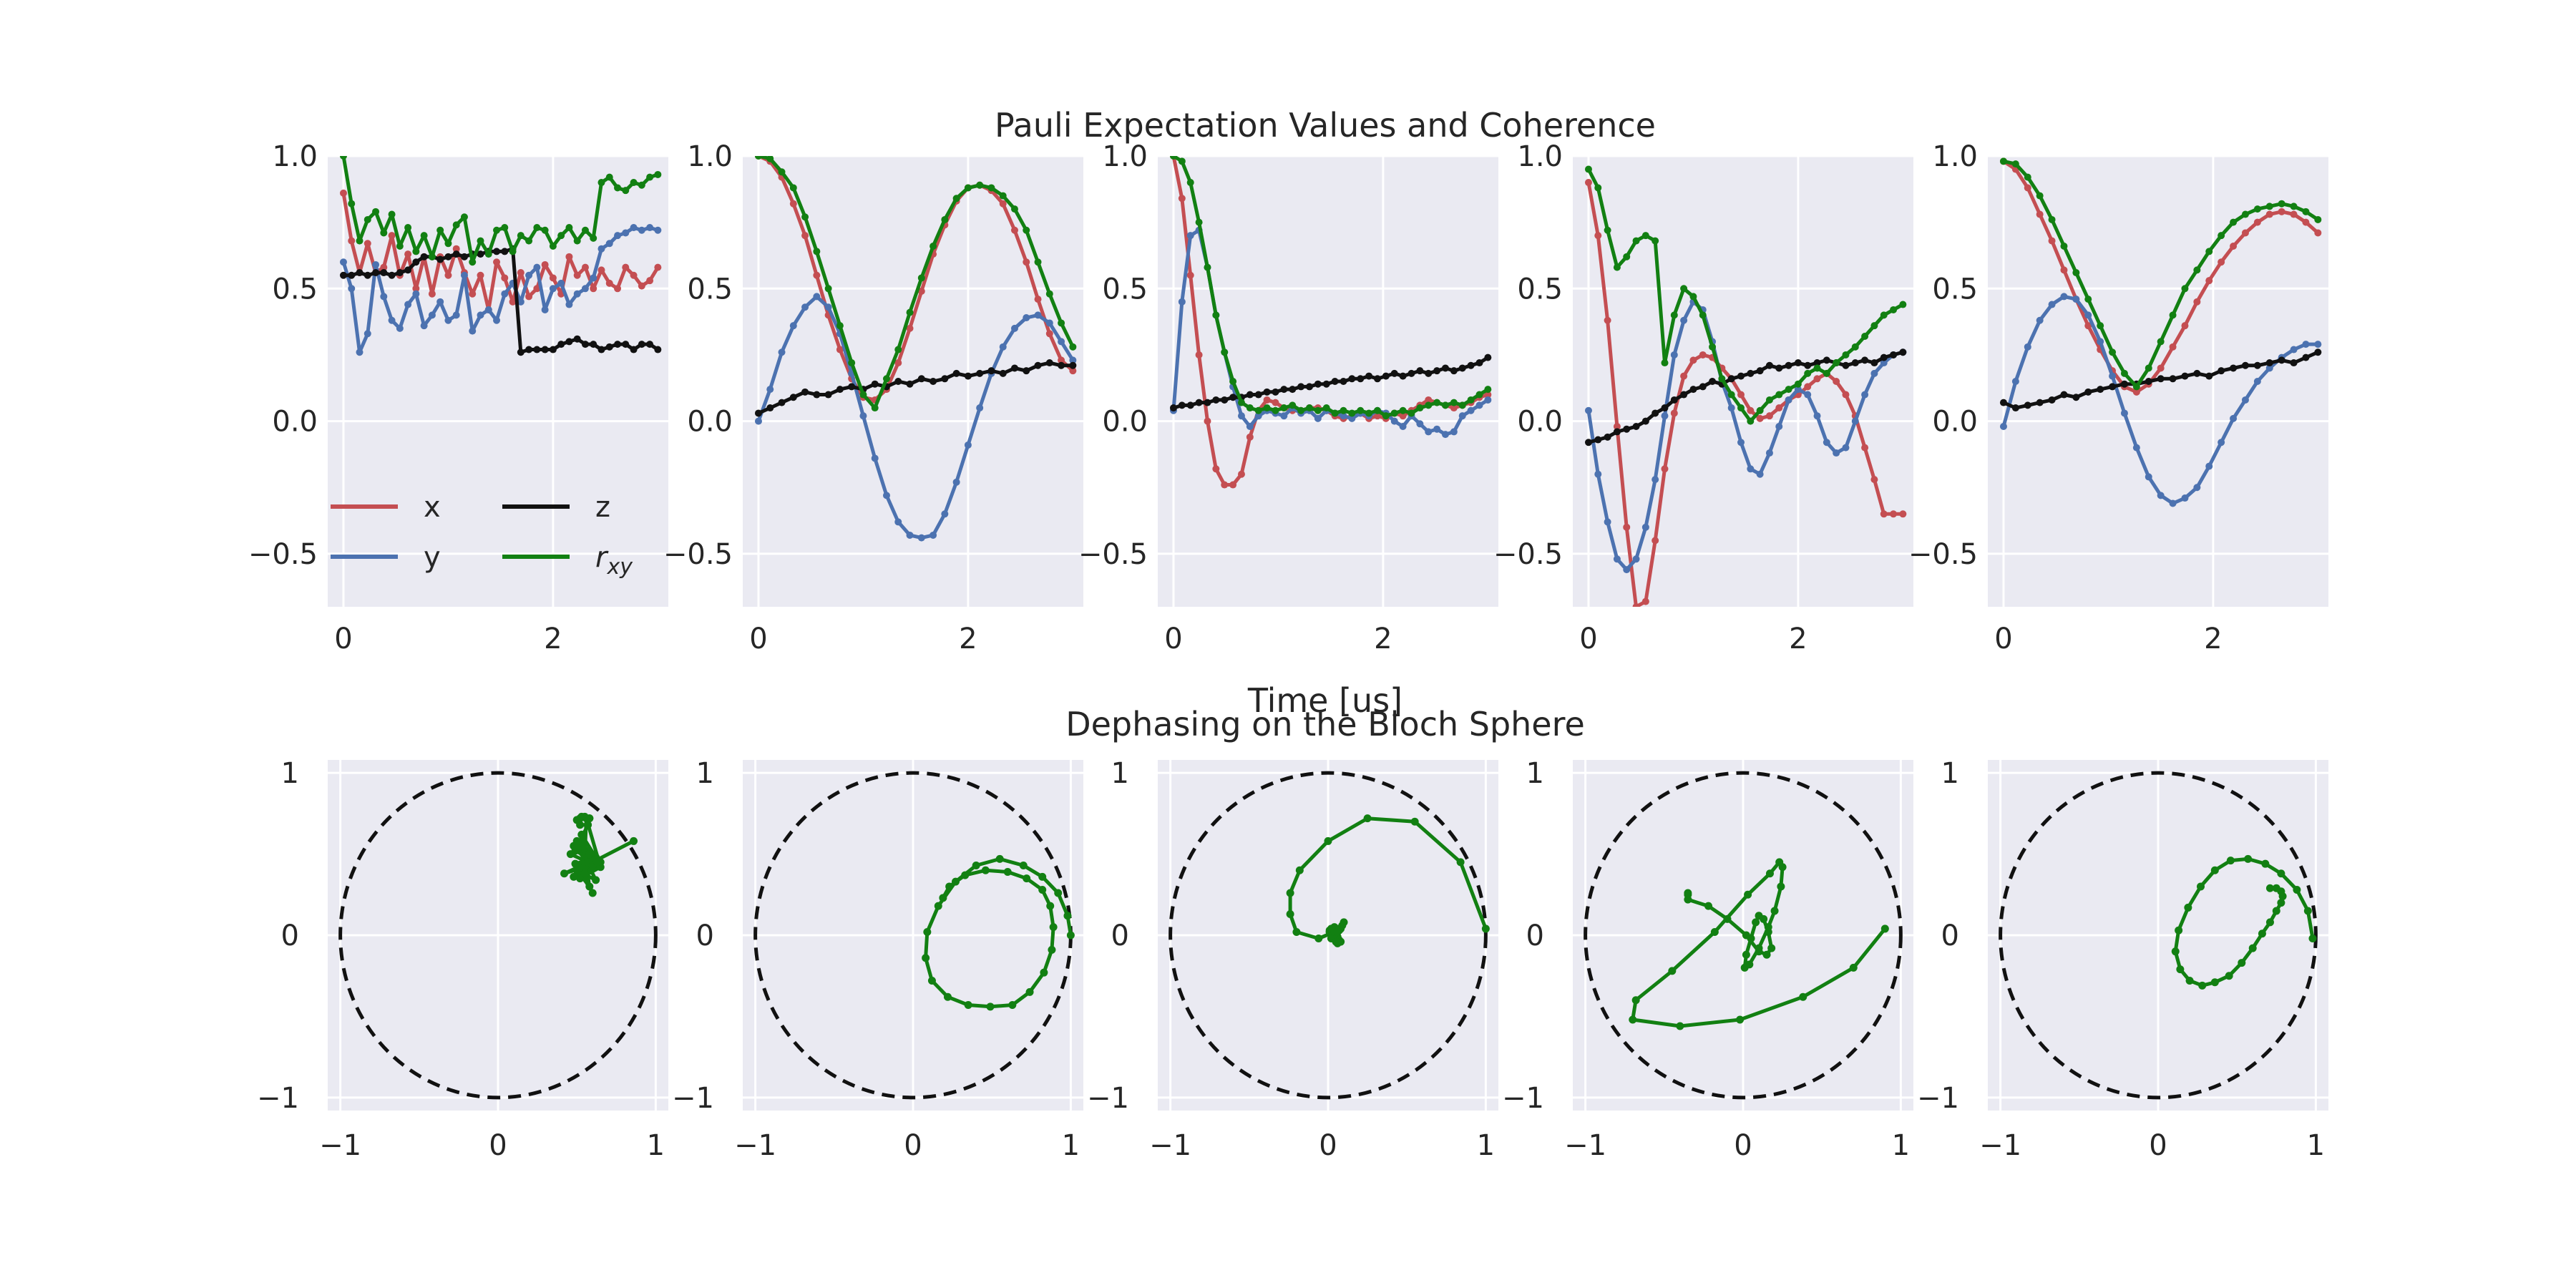 This screenshot has width=2576, height=1288. What do you see at coordinates (998, 933) in the screenshot?
I see `trajectory-line` at bounding box center [998, 933].